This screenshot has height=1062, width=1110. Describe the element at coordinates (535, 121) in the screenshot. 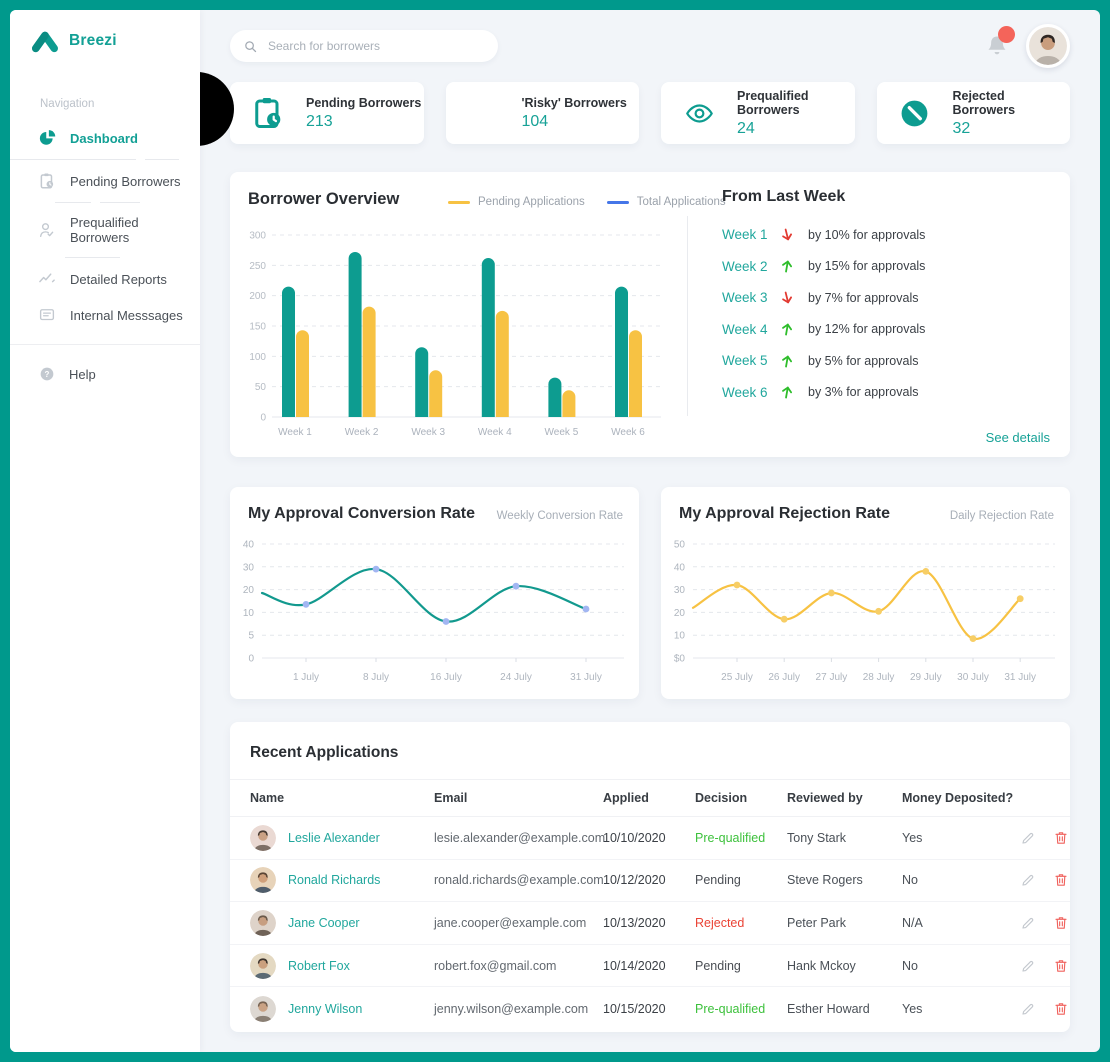

I see `stat-value: 104` at that location.